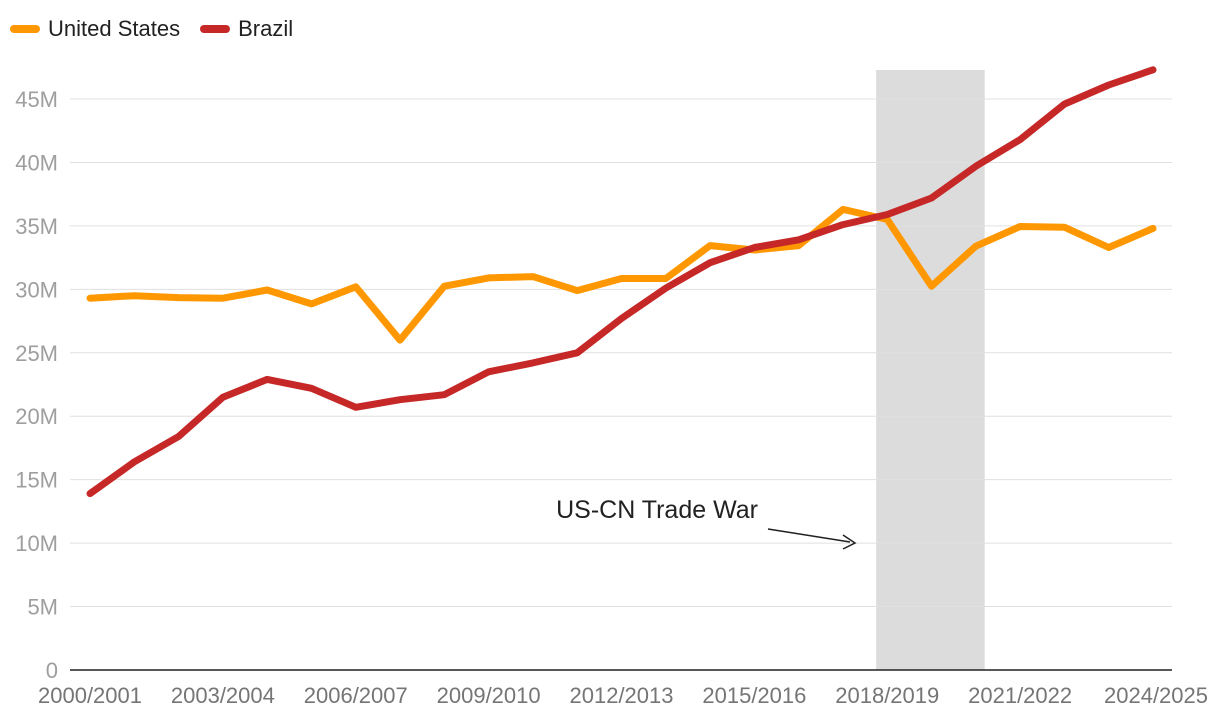 The height and width of the screenshot is (720, 1220). What do you see at coordinates (36, 162) in the screenshot?
I see `y-tick-label: 40M` at bounding box center [36, 162].